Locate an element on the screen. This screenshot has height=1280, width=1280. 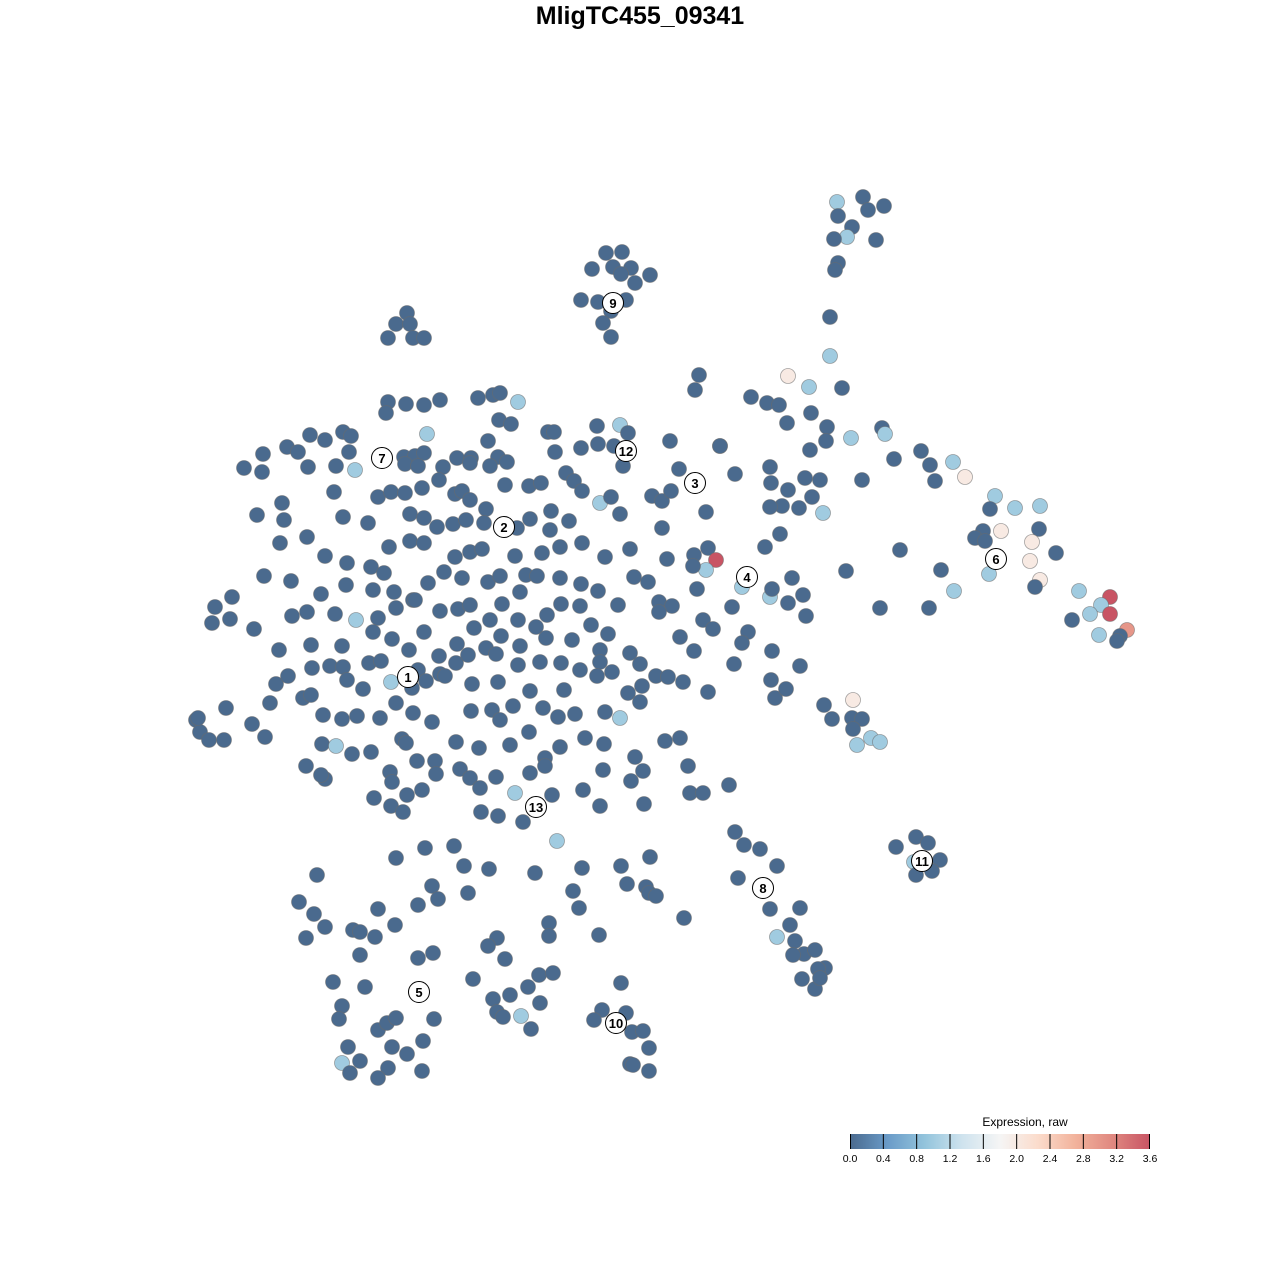
cluster-label-circle is located at coordinates (763, 888).